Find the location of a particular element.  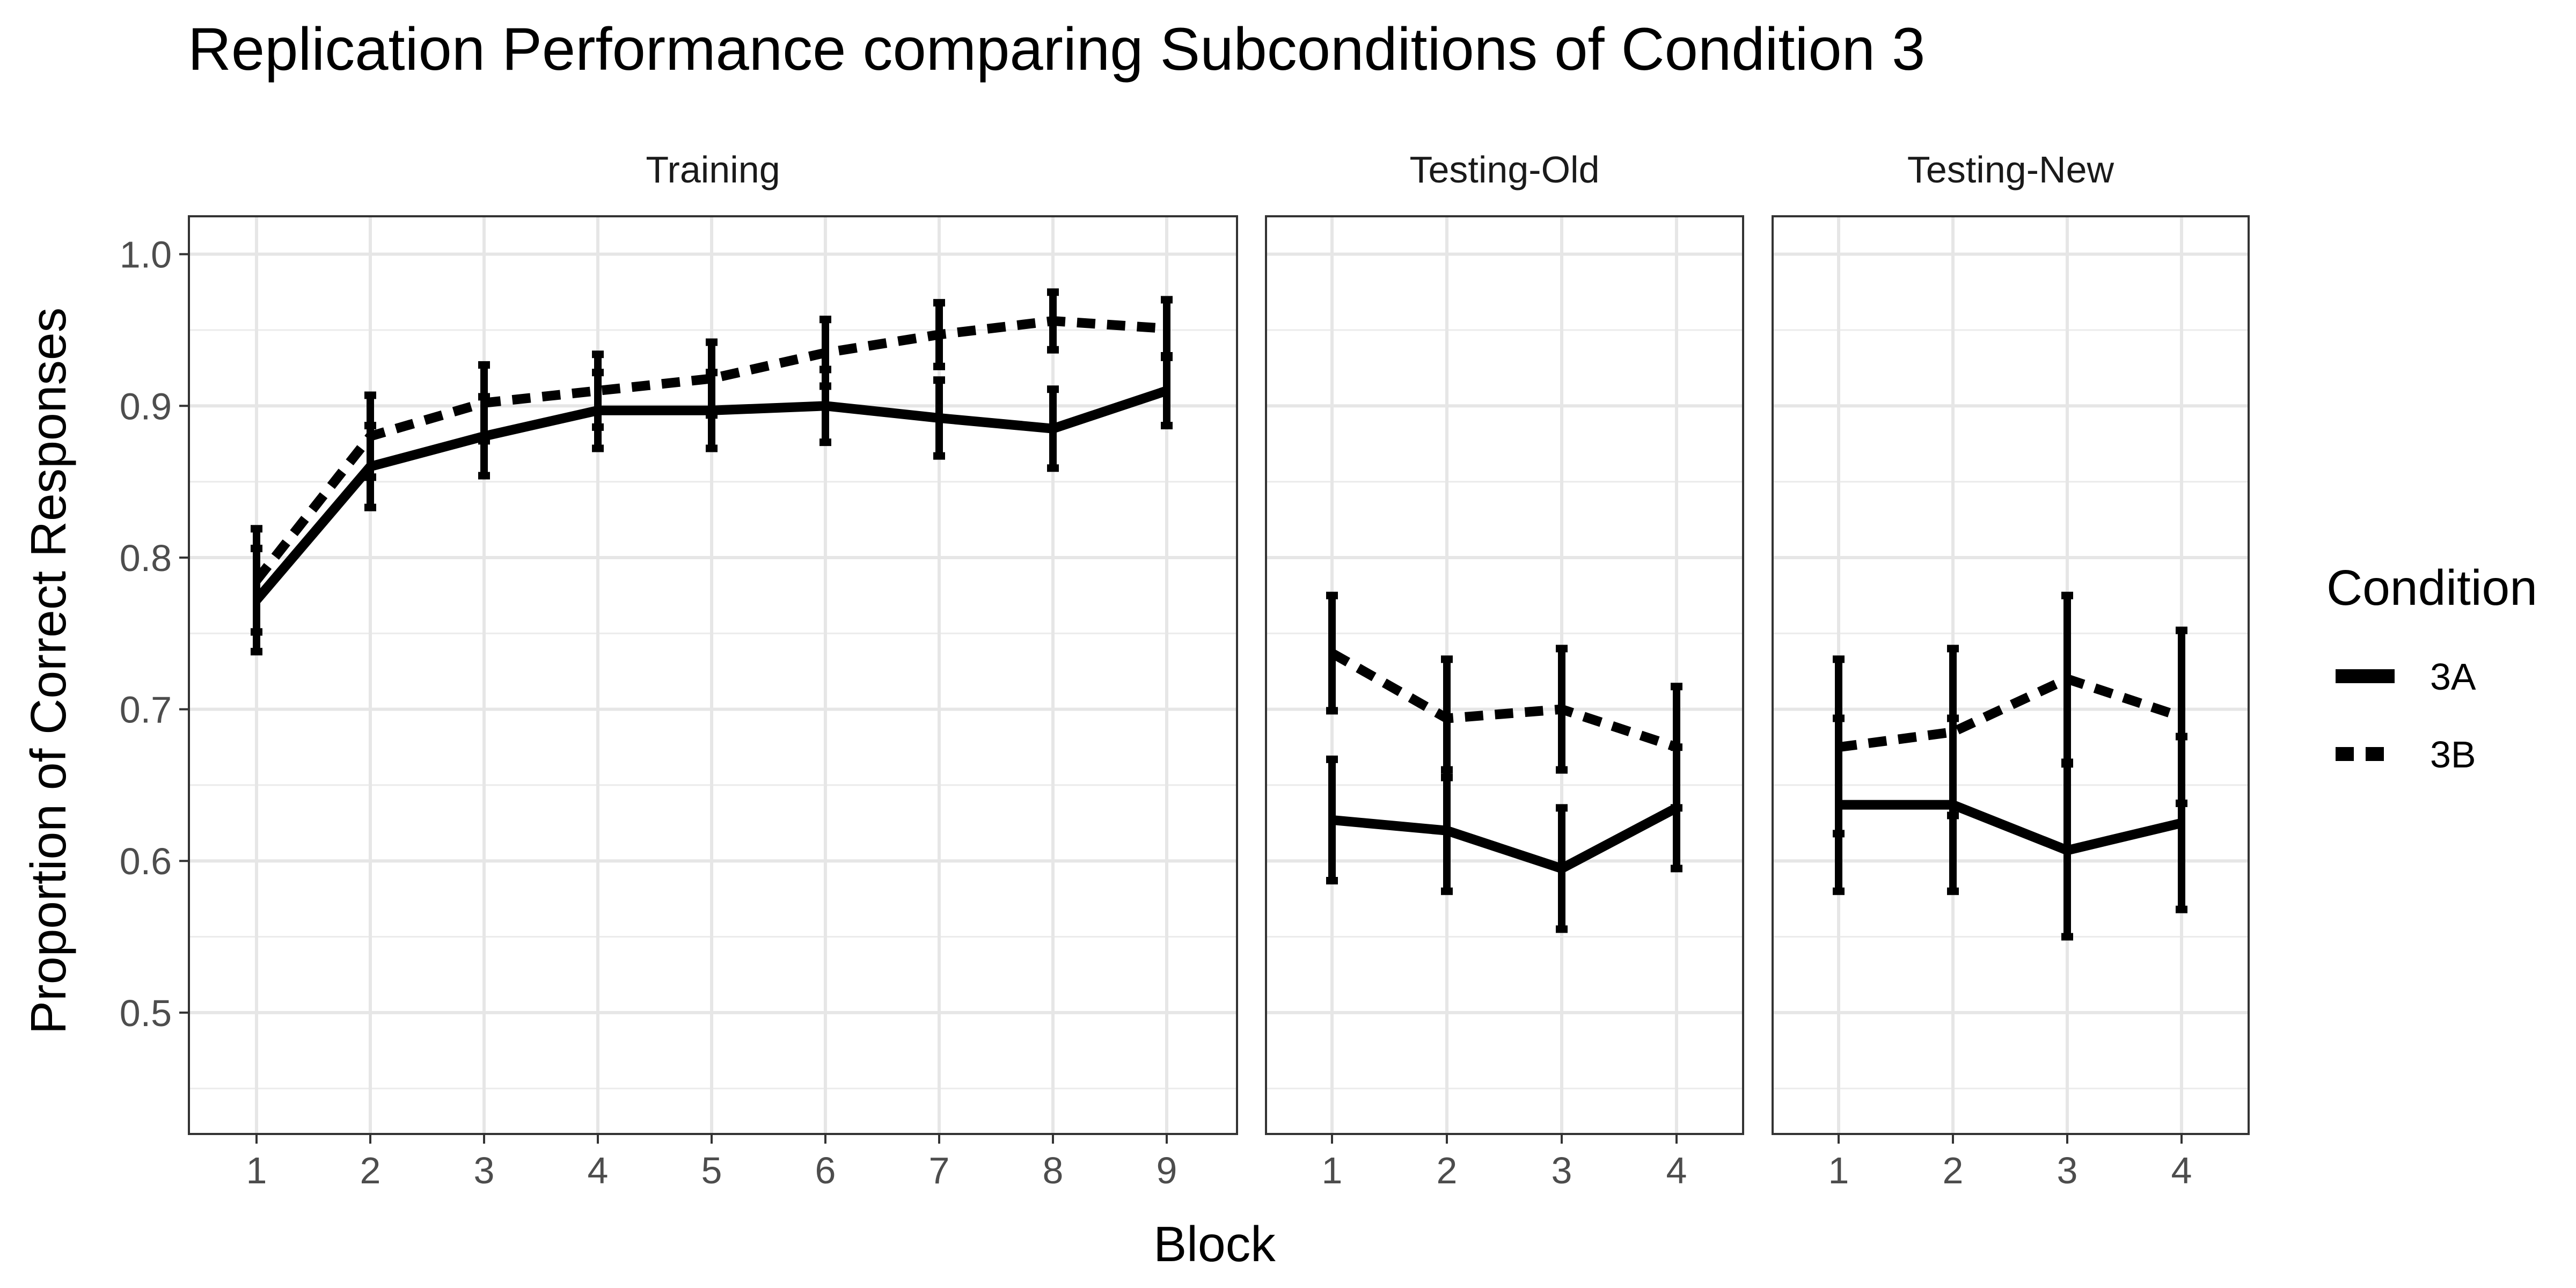

x-axis-title: Block is located at coordinates (1214, 1244).